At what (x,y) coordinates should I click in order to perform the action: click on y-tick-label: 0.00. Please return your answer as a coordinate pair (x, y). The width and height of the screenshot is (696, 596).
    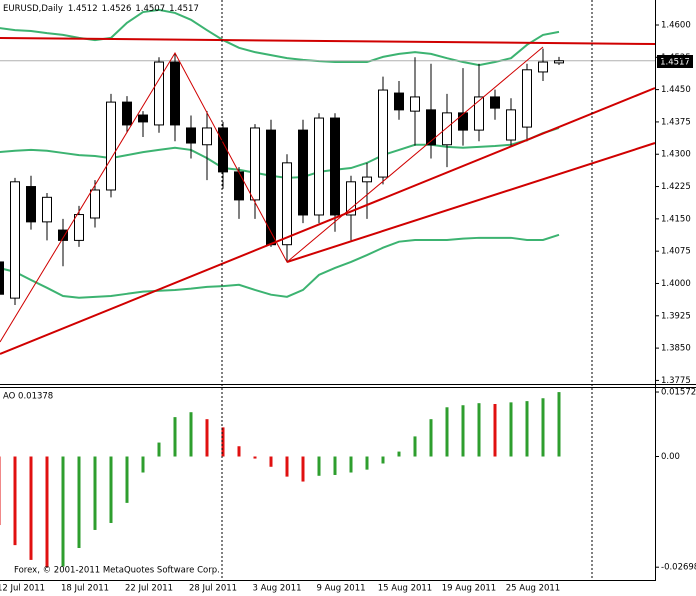
    Looking at the image, I should click on (670, 457).